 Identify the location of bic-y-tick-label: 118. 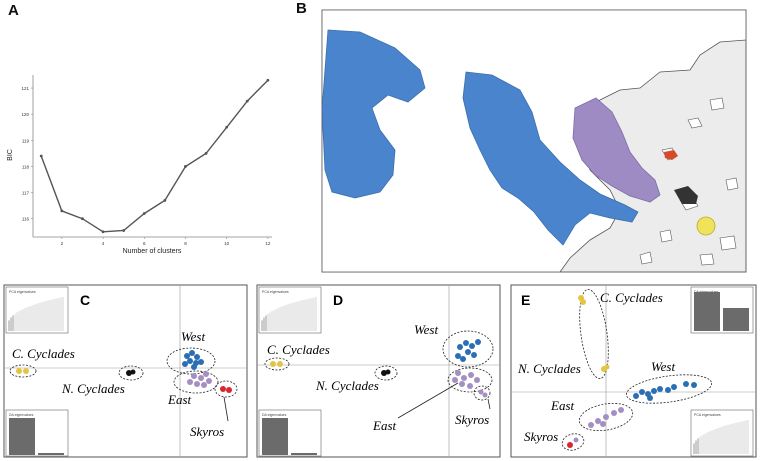
(26, 166).